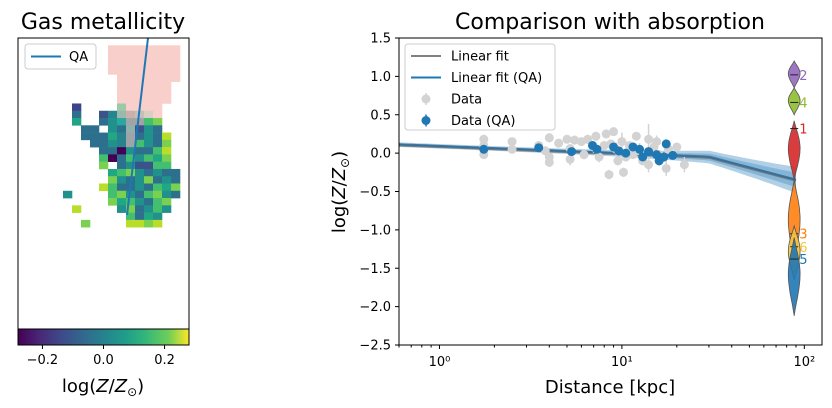 Image resolution: width=832 pixels, height=408 pixels. What do you see at coordinates (380, 115) in the screenshot?
I see `y-tick-label: 0.5` at bounding box center [380, 115].